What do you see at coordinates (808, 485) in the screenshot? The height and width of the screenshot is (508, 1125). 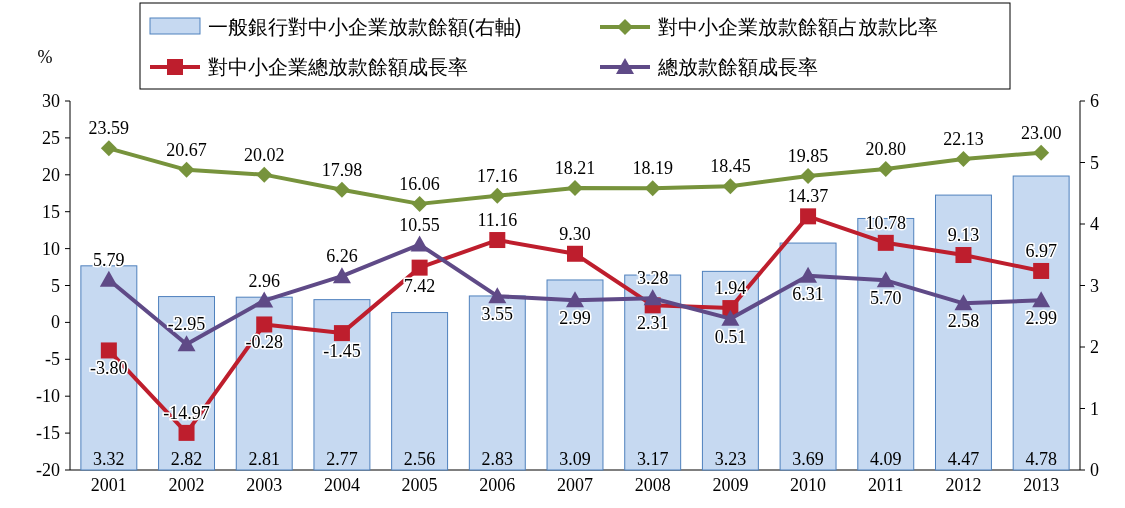 I see `x-tick-label: 2010` at bounding box center [808, 485].